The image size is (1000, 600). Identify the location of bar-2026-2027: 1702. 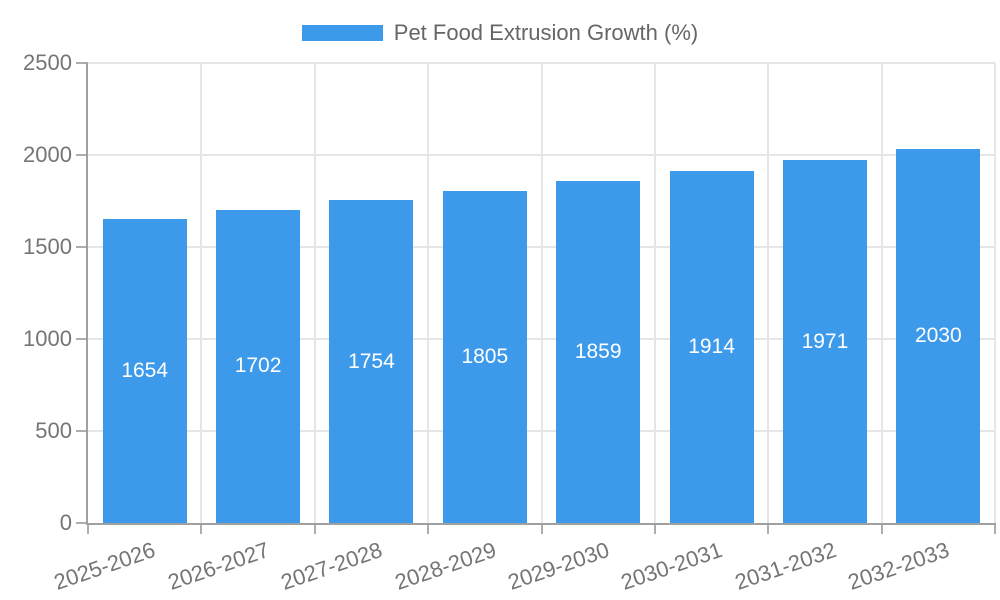
(258, 366).